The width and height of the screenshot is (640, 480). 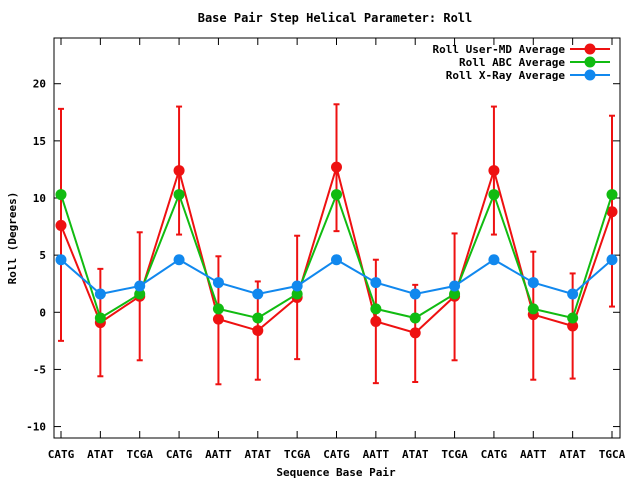 What do you see at coordinates (36, 427) in the screenshot?
I see `y-tick-label: -10` at bounding box center [36, 427].